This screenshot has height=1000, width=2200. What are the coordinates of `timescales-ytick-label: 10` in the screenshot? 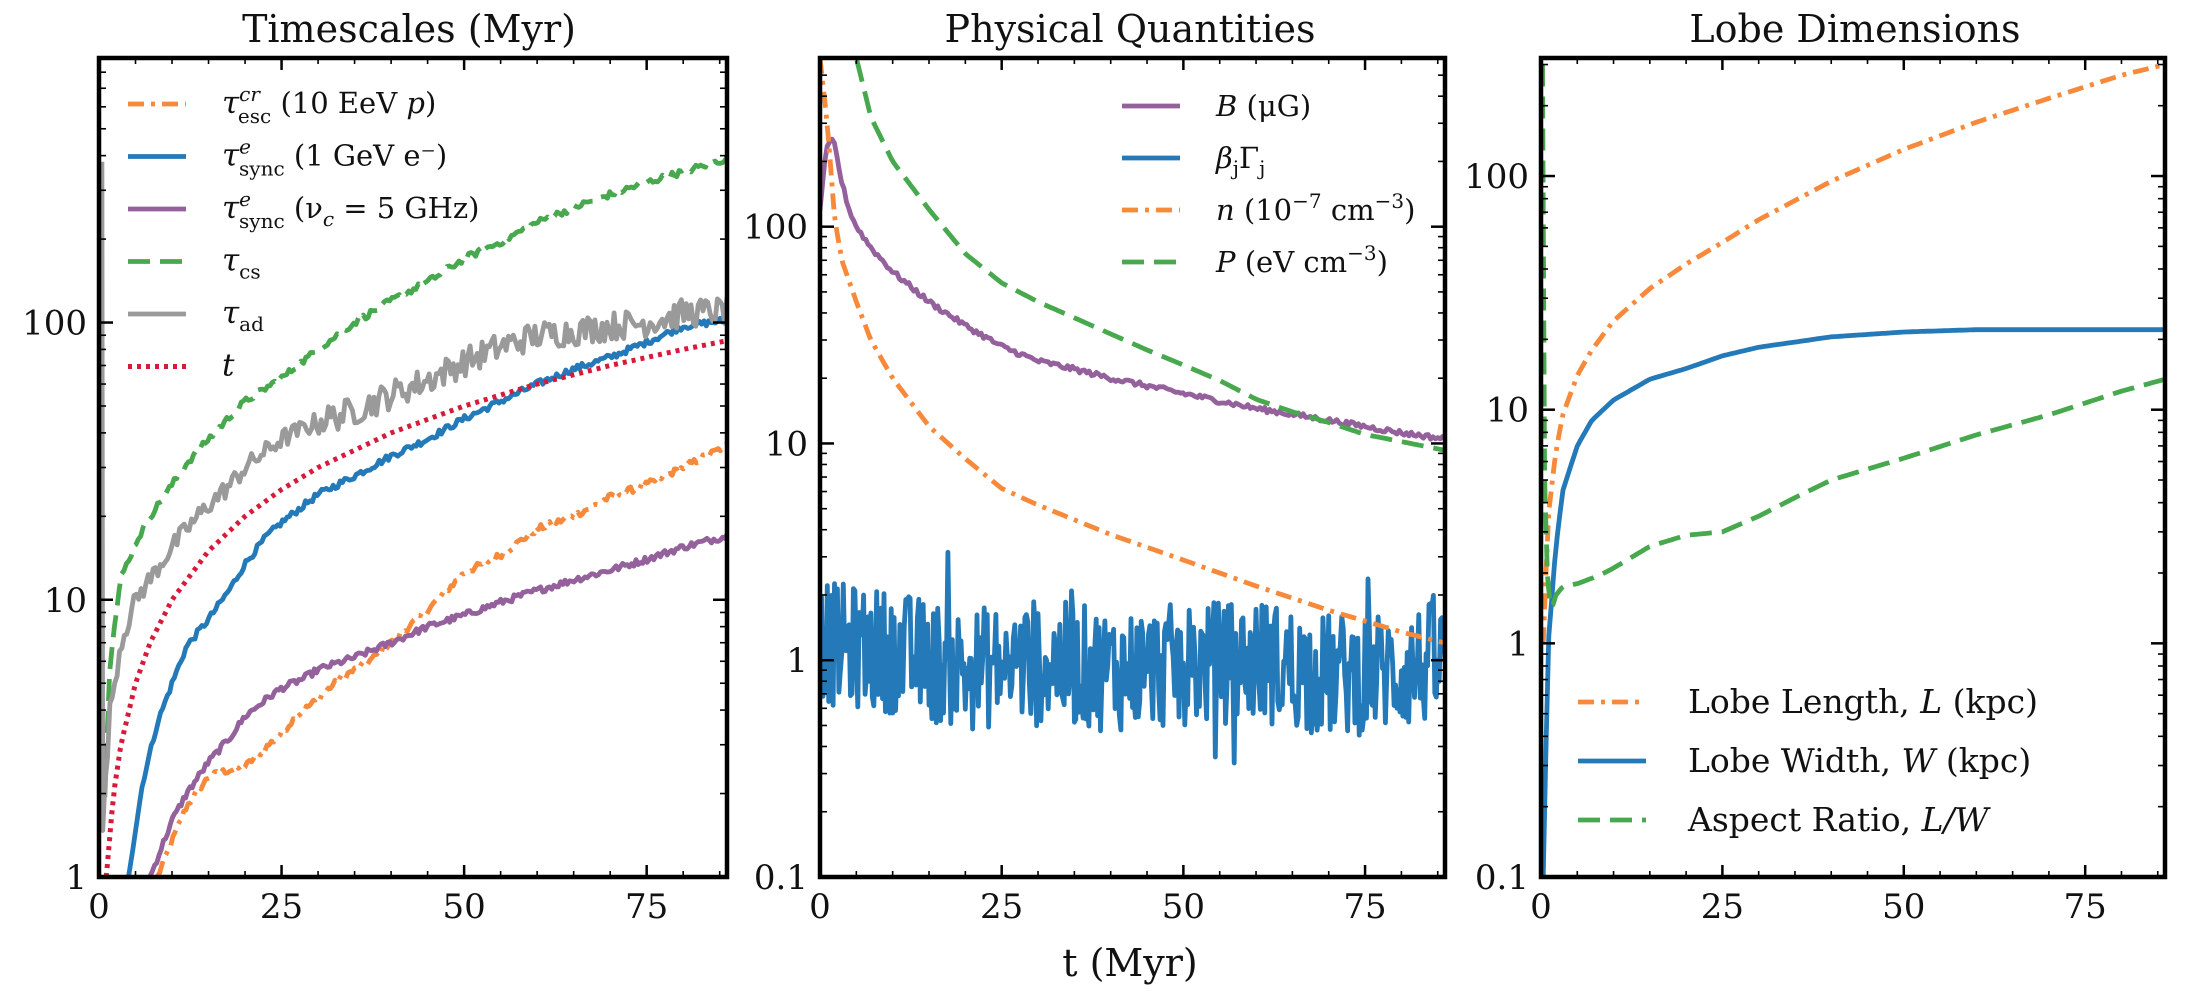 It's located at (65, 601).